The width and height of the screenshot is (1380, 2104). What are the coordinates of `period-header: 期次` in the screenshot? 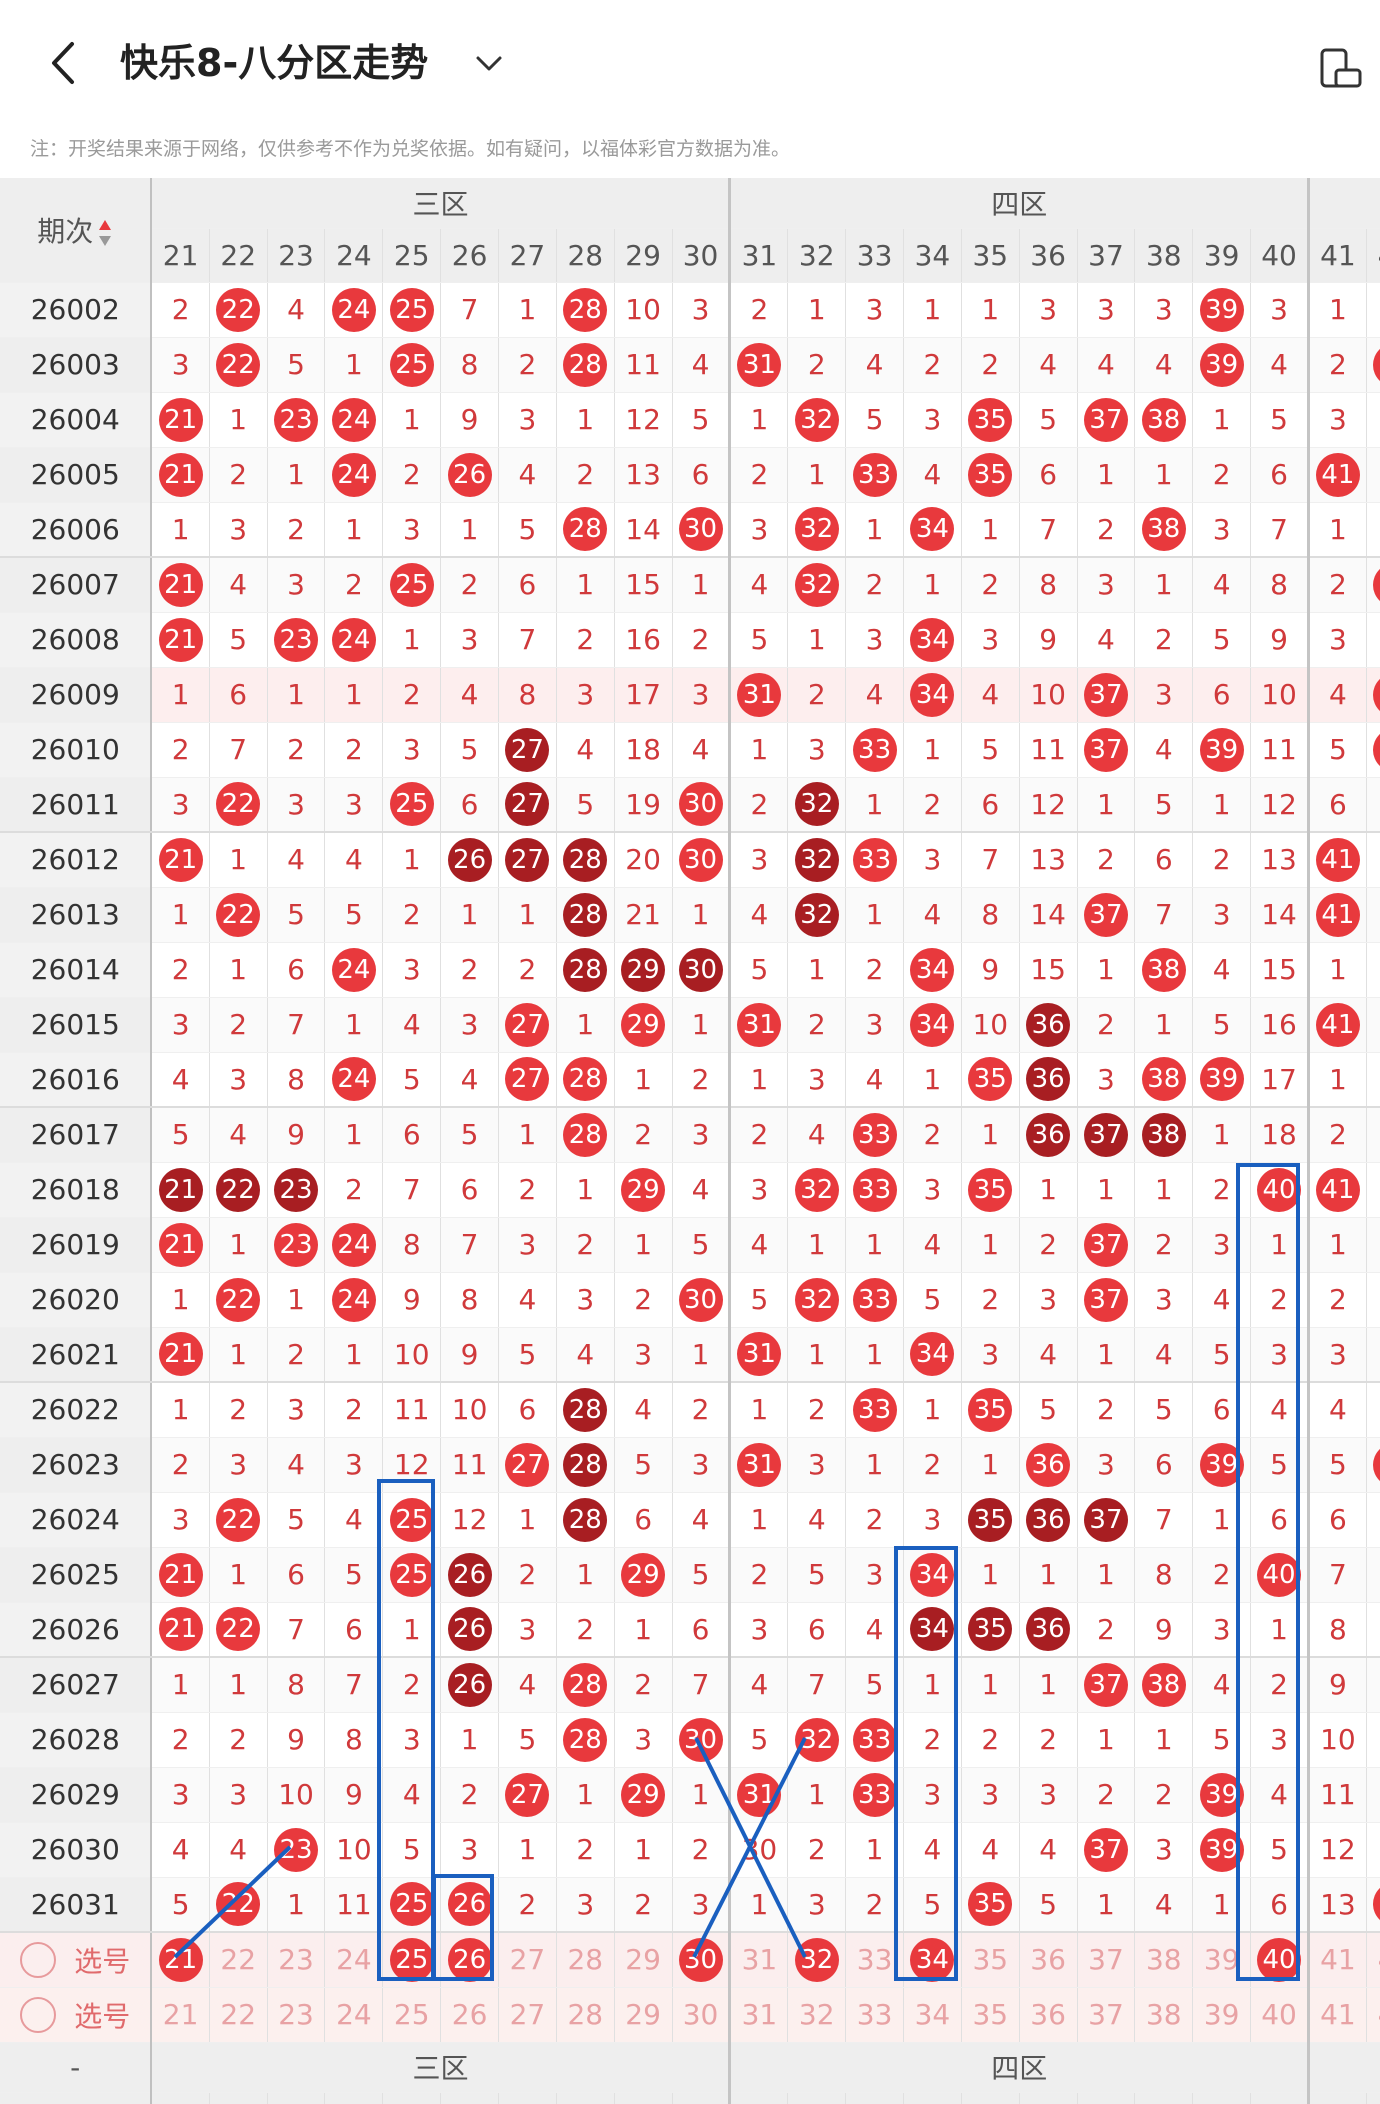 It's located at (76, 230).